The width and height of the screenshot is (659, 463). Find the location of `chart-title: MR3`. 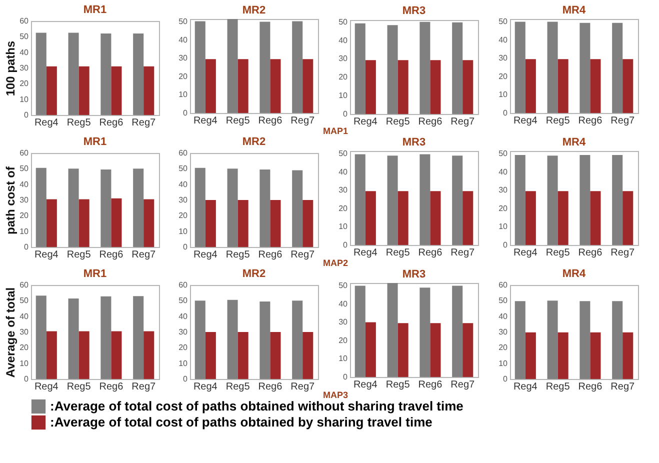

chart-title: MR3 is located at coordinates (414, 10).